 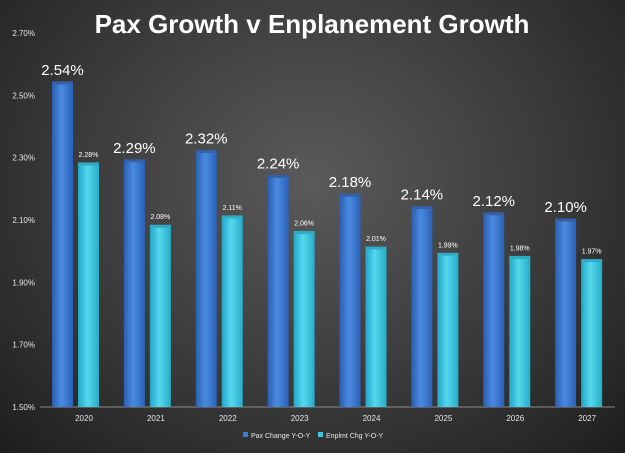 I want to click on data-label-enplmt: 1.98%, so click(x=520, y=248).